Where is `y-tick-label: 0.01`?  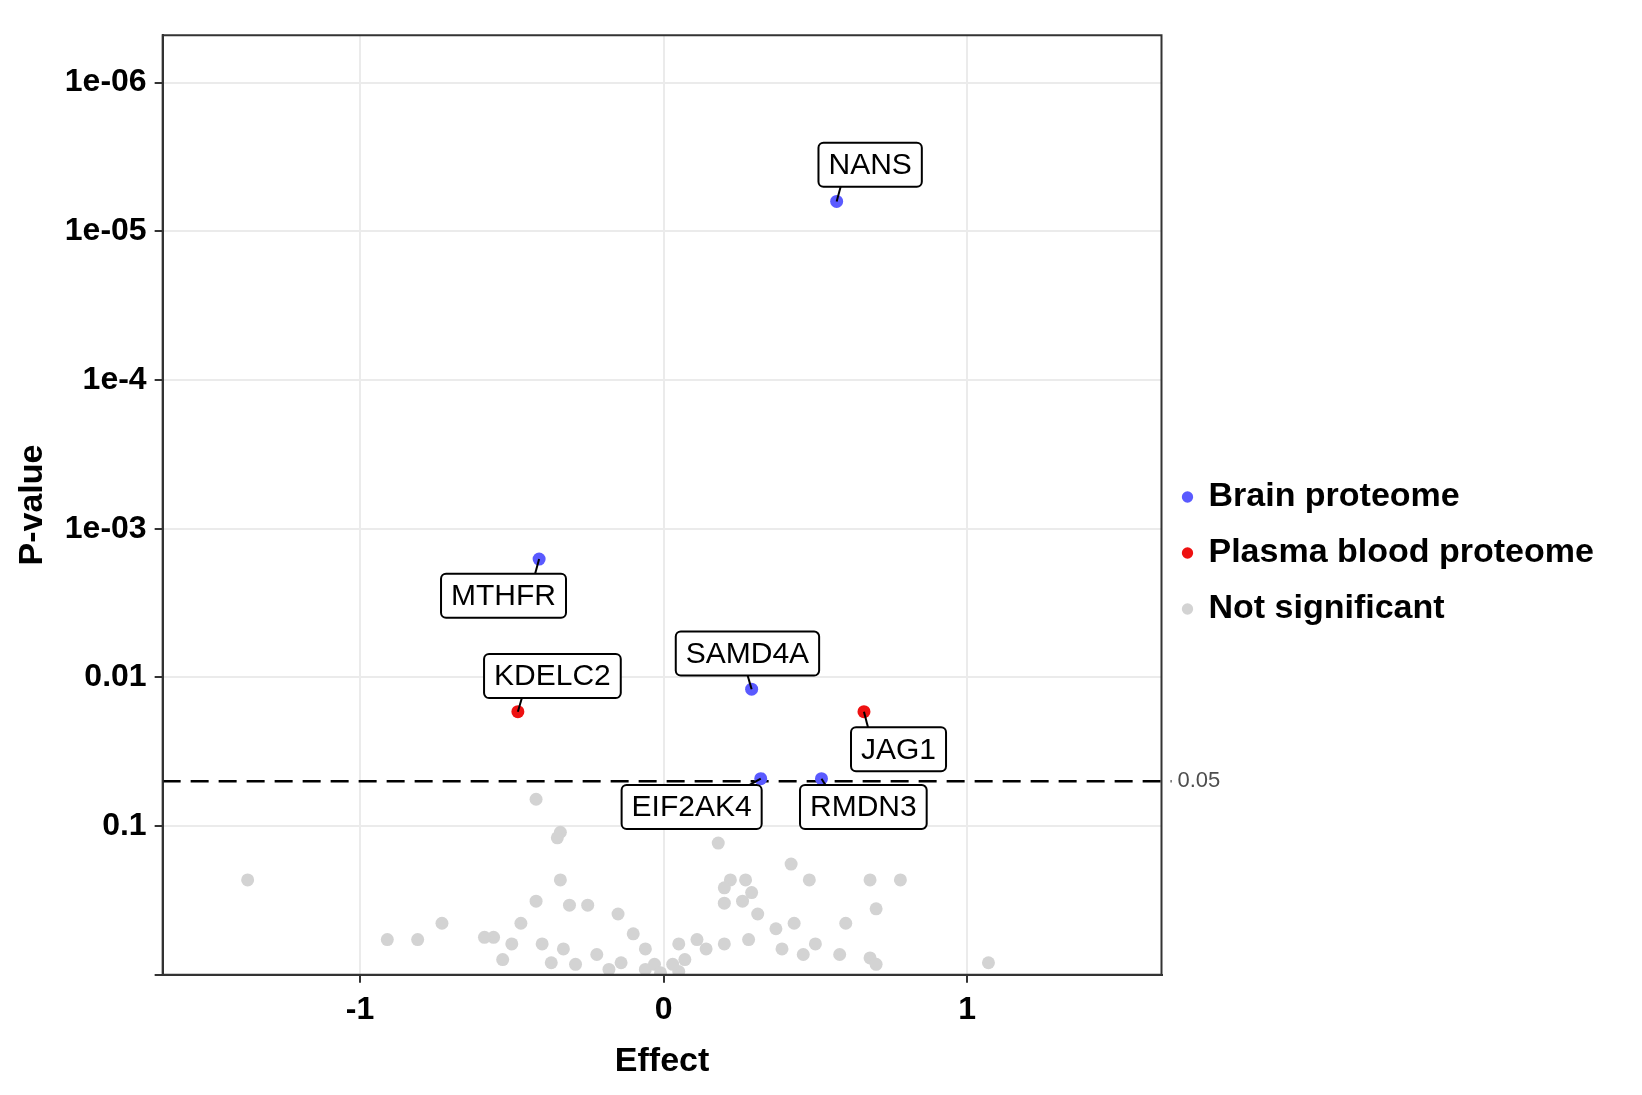
y-tick-label: 0.01 is located at coordinates (115, 675).